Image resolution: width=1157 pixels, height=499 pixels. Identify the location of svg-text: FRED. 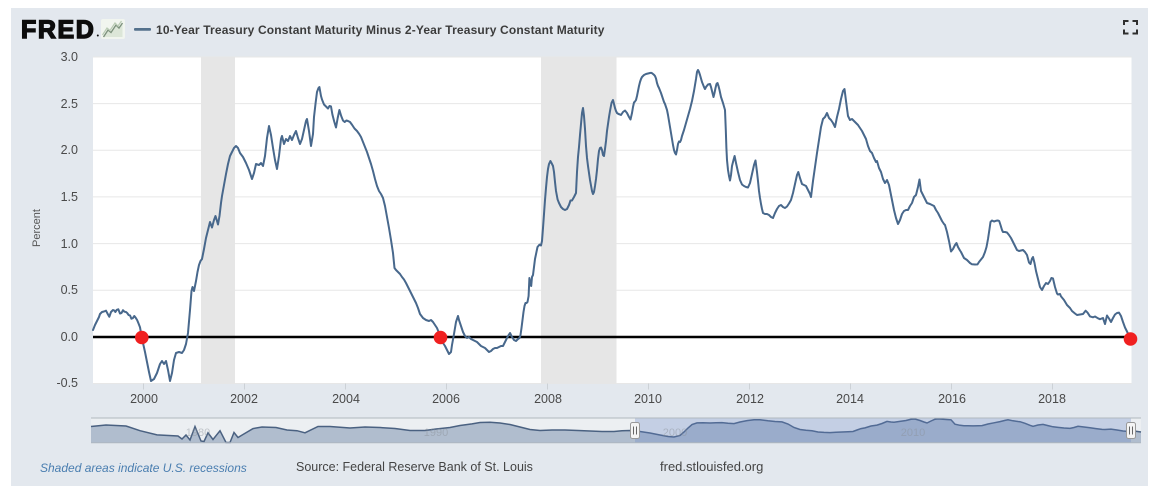
(58, 30).